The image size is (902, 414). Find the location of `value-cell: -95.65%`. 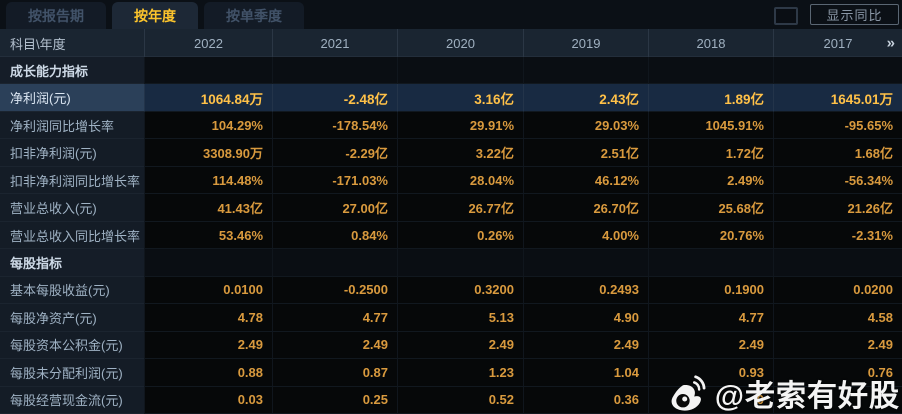

value-cell: -95.65% is located at coordinates (837, 125).